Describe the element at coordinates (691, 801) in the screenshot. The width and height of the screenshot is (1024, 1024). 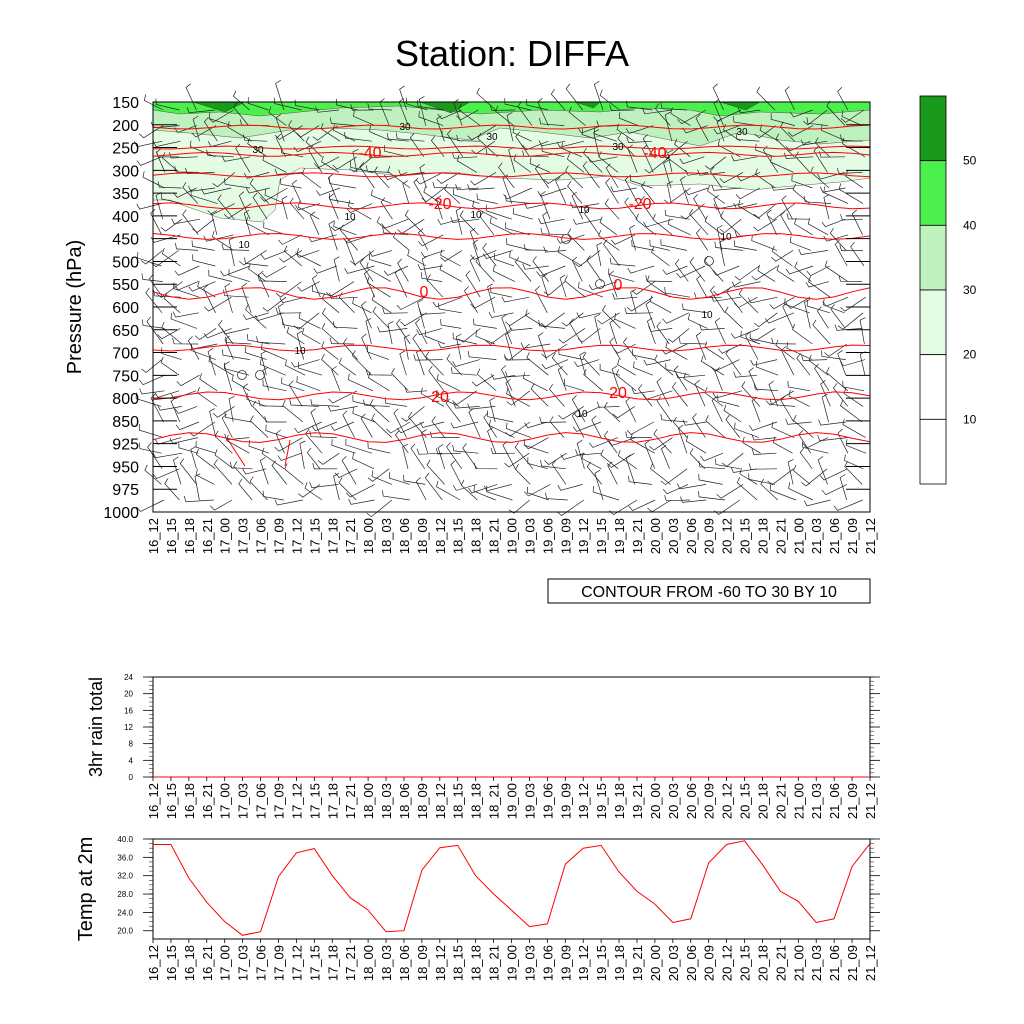
I see `rain-time-tick-label: 20_06` at that location.